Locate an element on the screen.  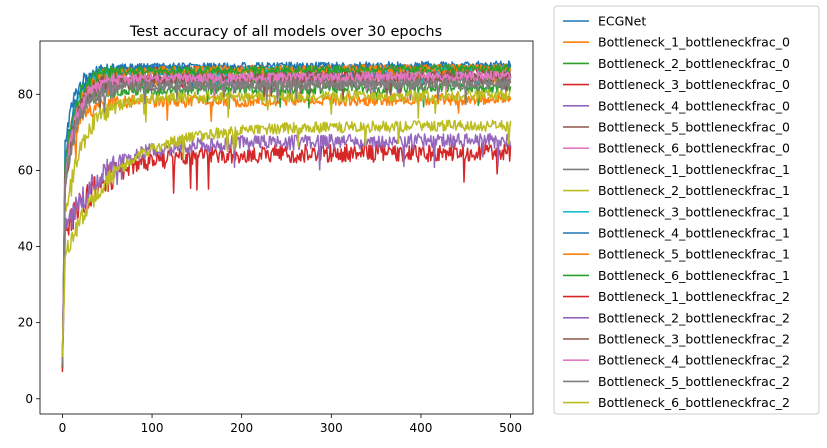
legend-label: Bottleneck_6_bottleneckfrac_0 is located at coordinates (694, 148).